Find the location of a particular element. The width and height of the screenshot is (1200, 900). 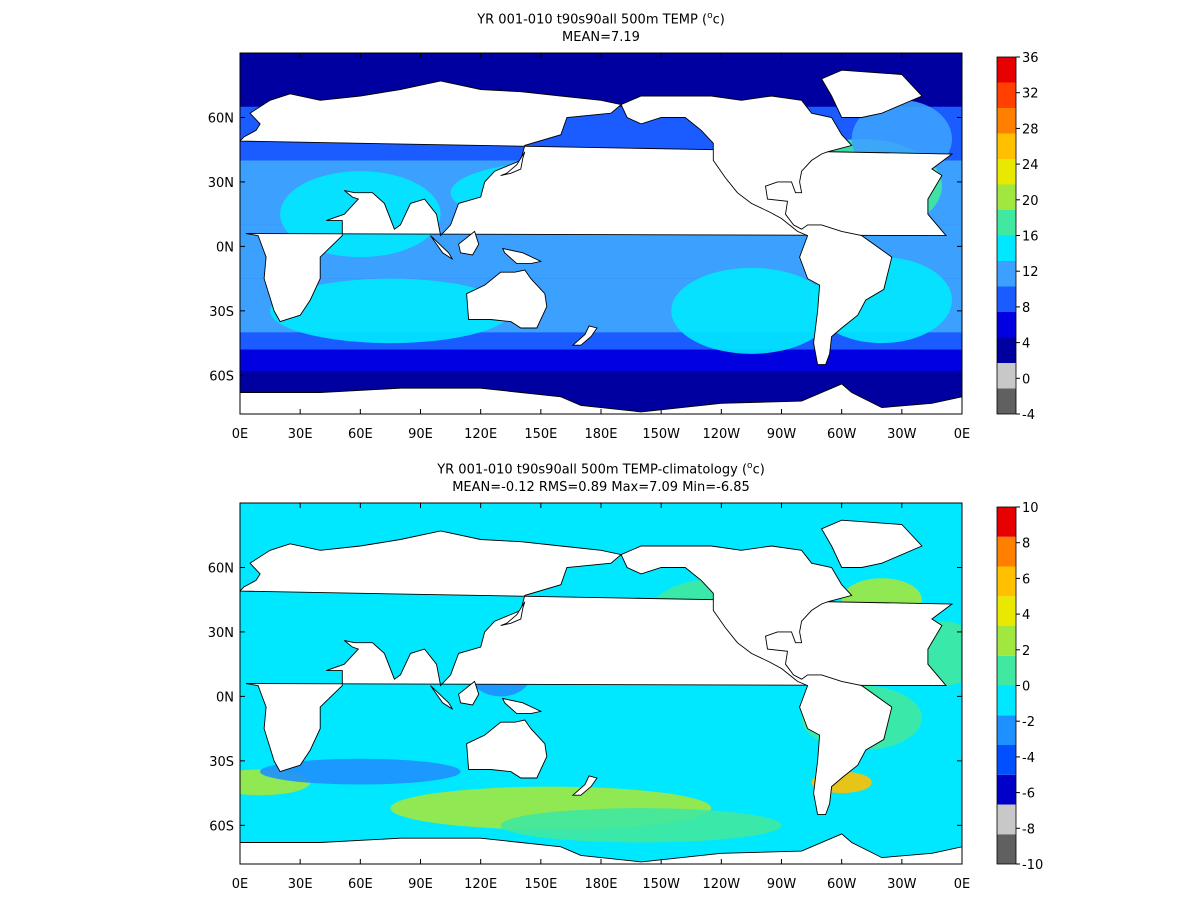

colorbar-tick-label: -6 is located at coordinates (1028, 794).